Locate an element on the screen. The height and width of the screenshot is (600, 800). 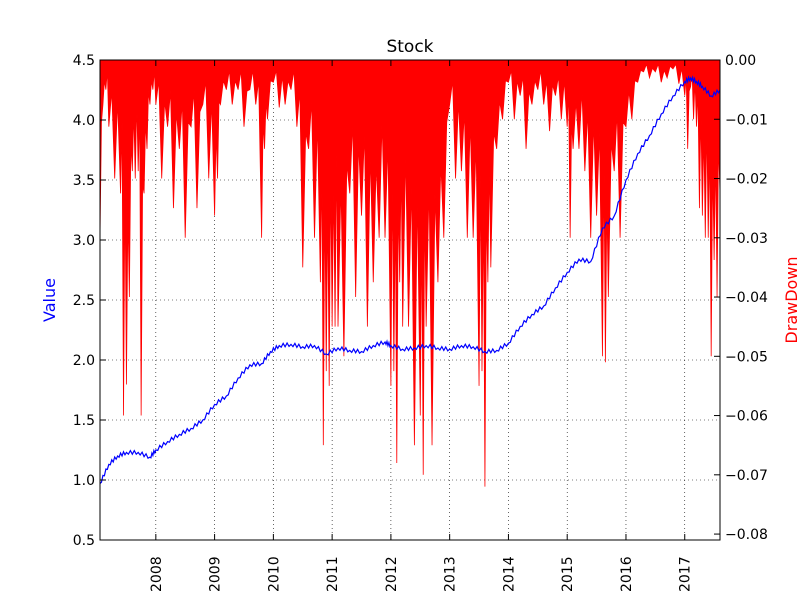
y-axis-label-right: DrawDown is located at coordinates (791, 299).